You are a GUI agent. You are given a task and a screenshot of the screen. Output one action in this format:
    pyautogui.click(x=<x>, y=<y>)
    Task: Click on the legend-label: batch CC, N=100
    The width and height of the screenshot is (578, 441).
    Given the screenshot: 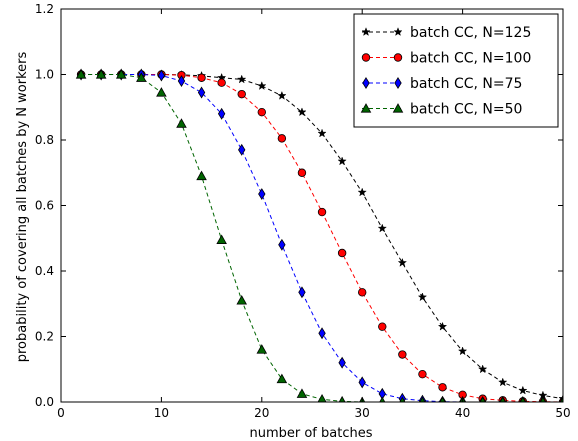 What is the action you would take?
    pyautogui.click(x=470, y=59)
    